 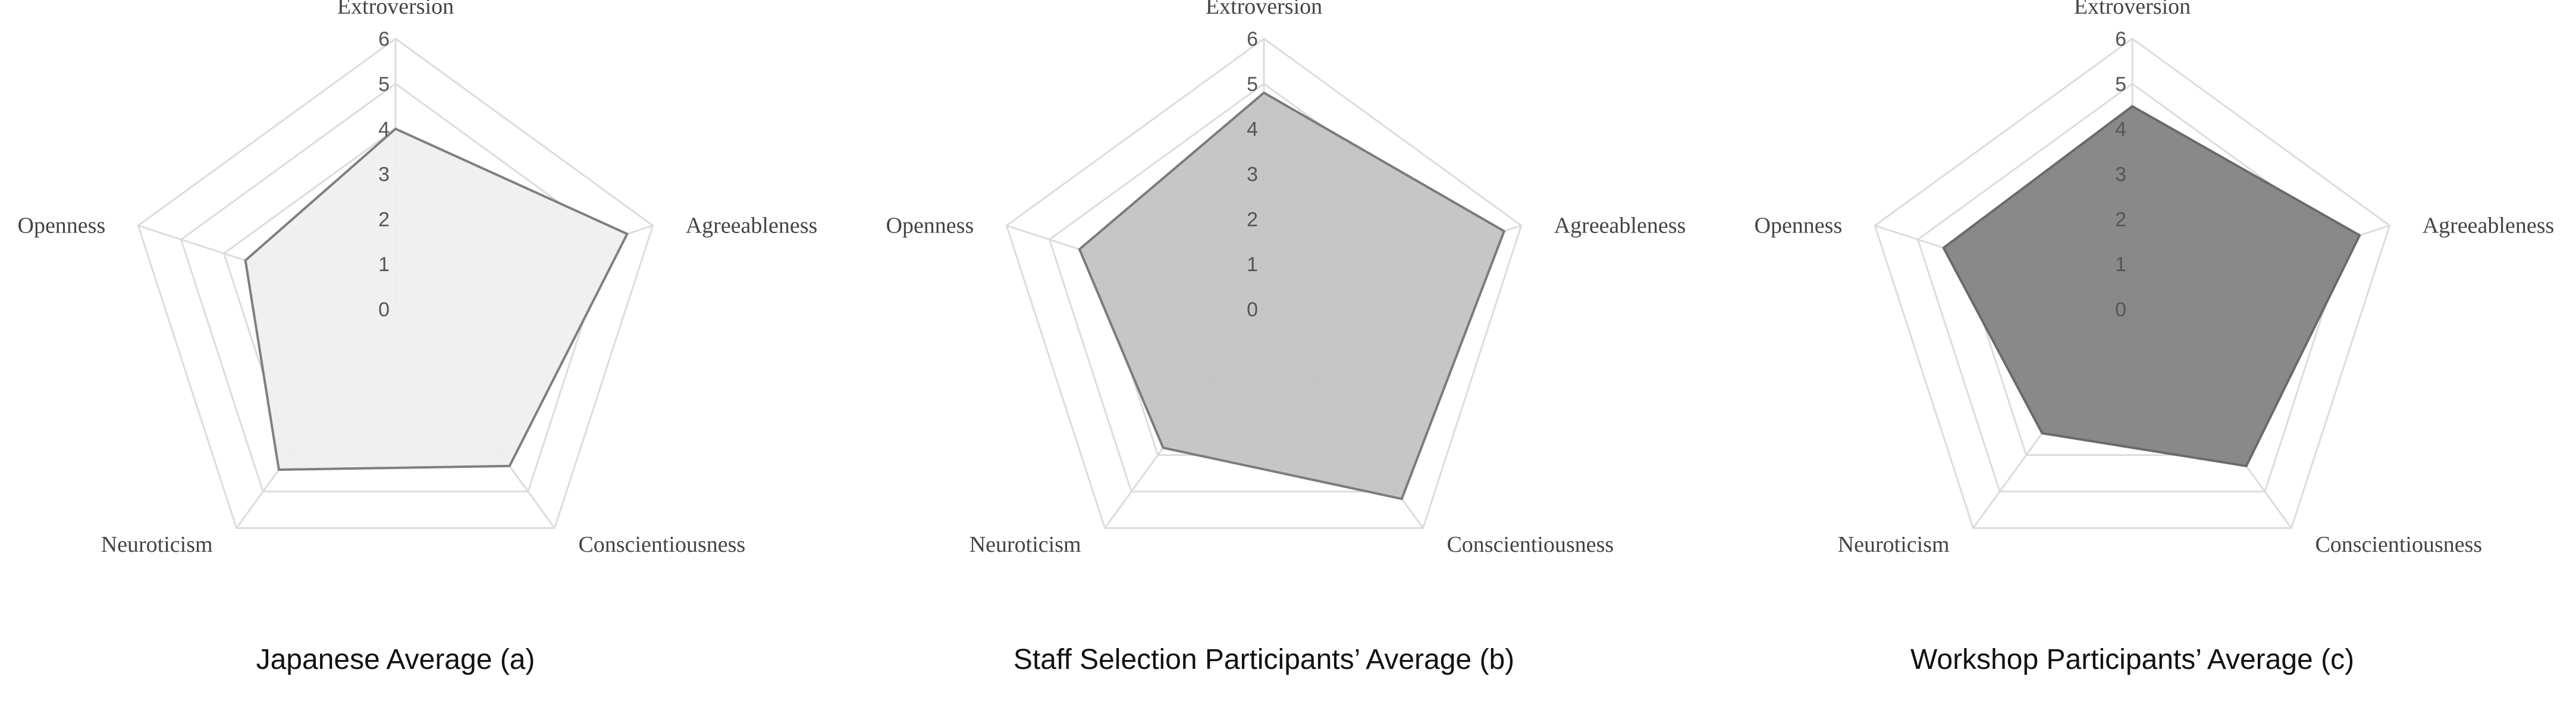 I want to click on chart-caption: Japanese Average (a), so click(x=395, y=660).